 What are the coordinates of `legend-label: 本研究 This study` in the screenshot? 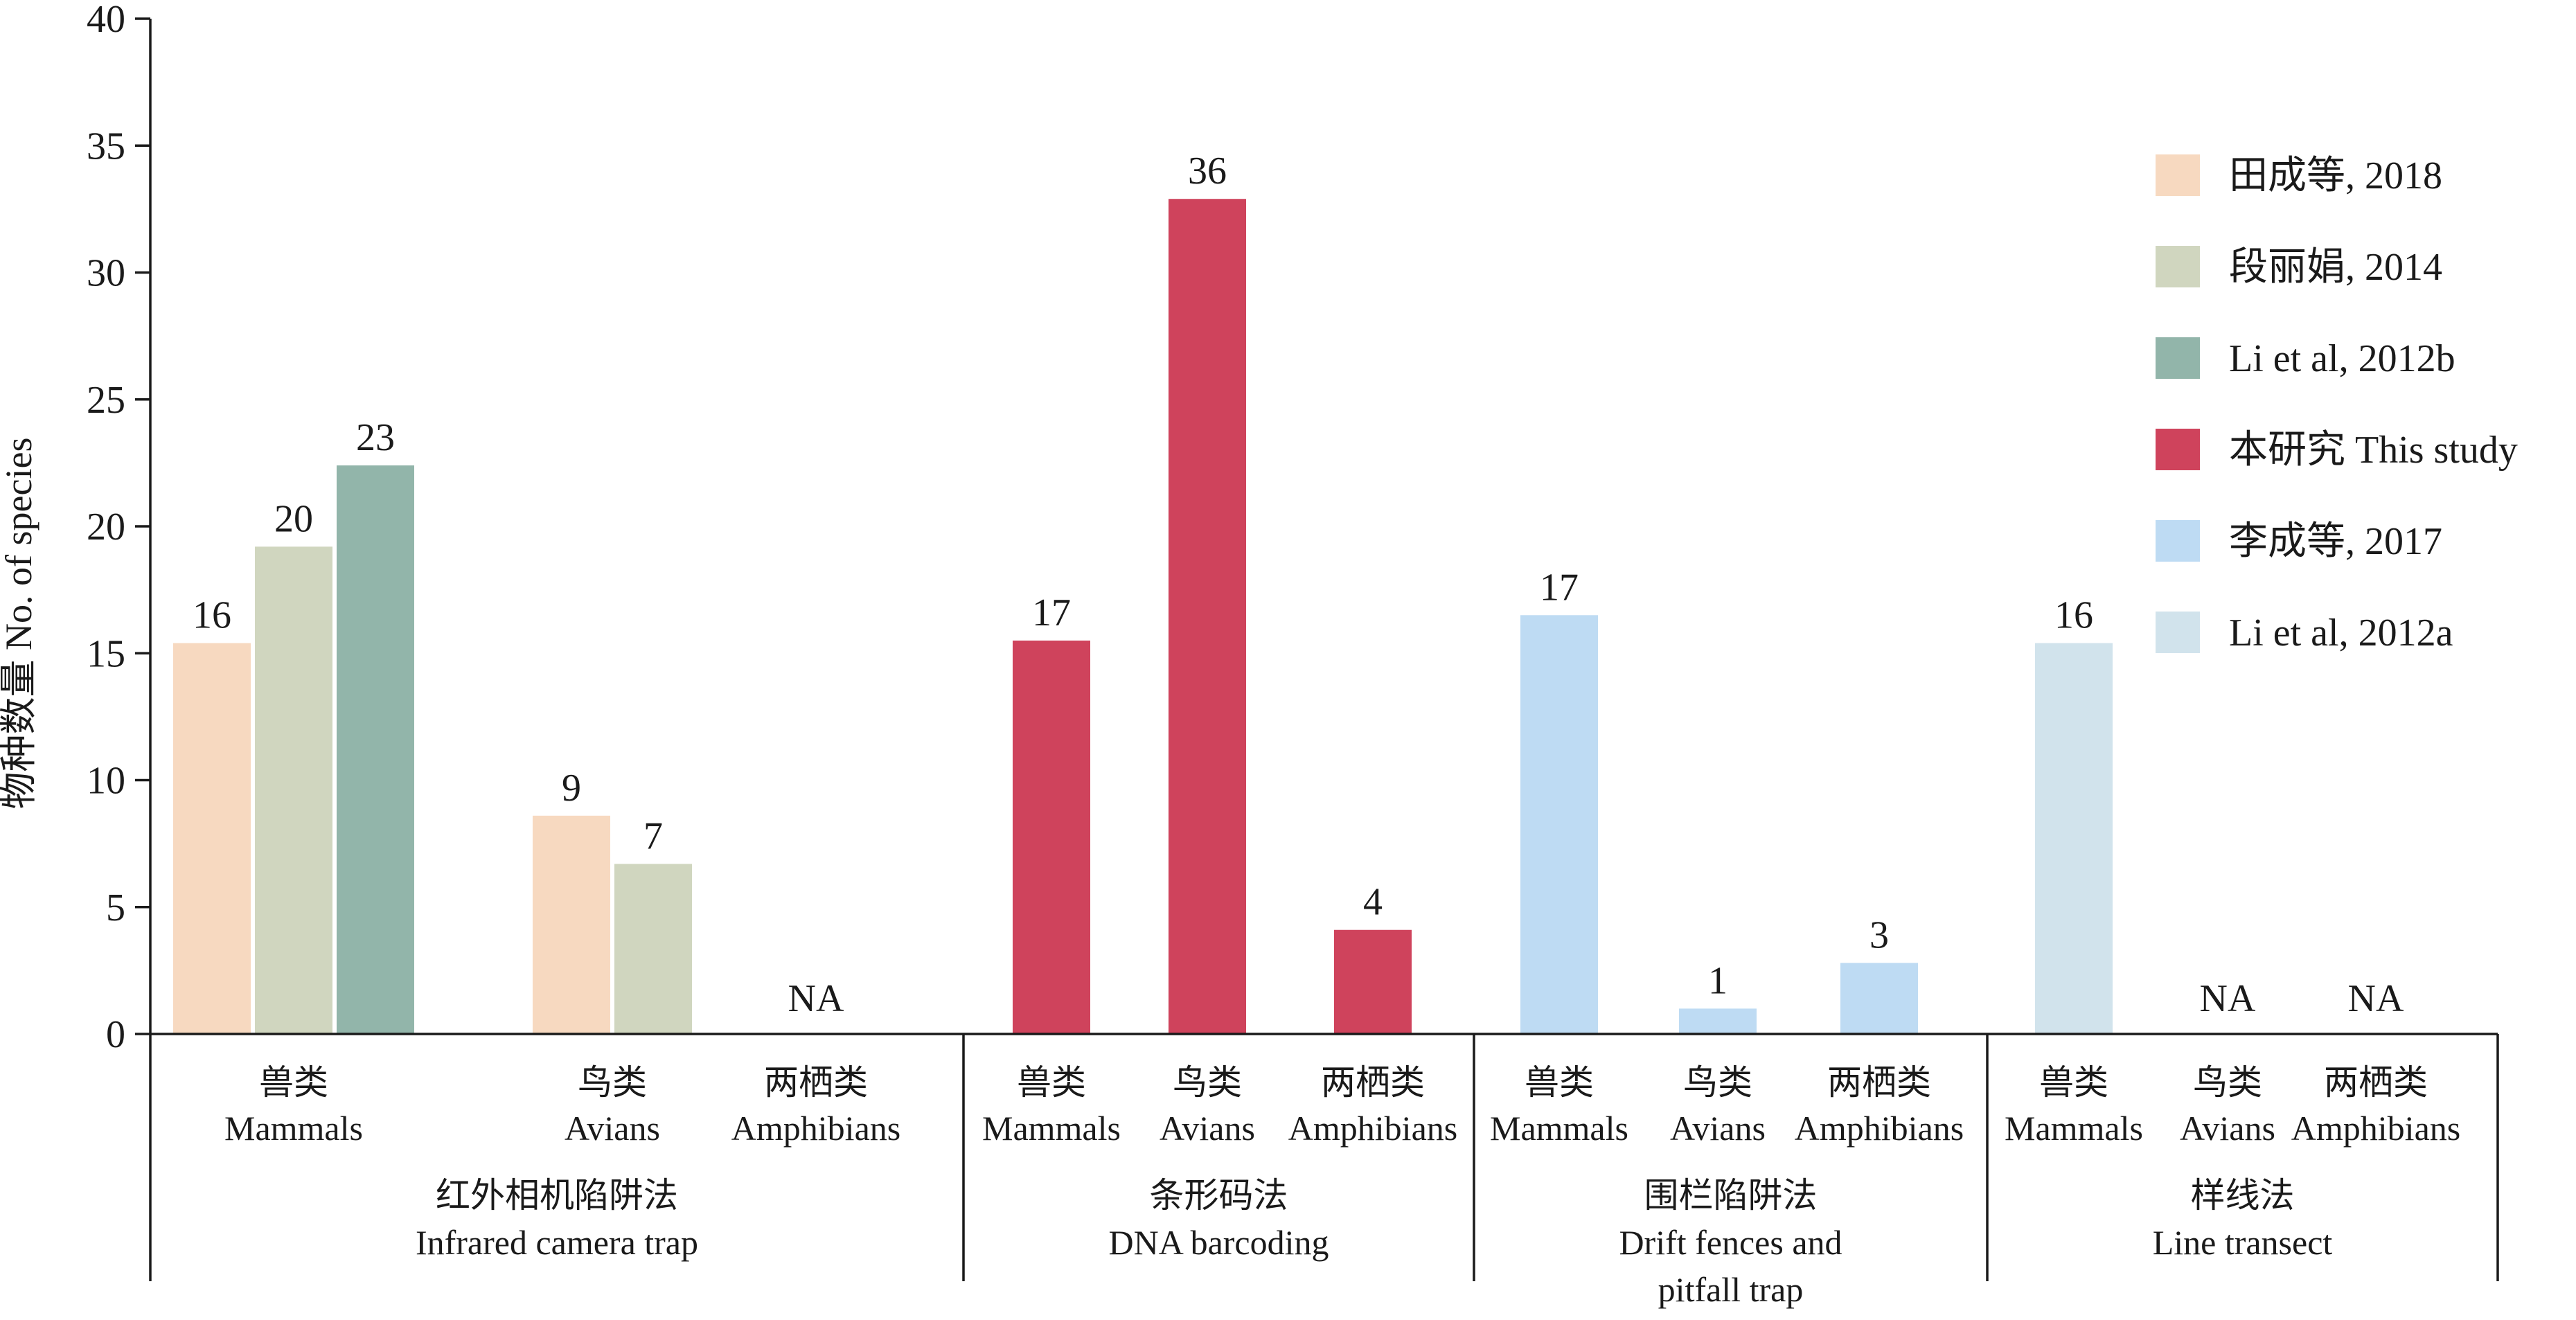 It's located at (2373, 450).